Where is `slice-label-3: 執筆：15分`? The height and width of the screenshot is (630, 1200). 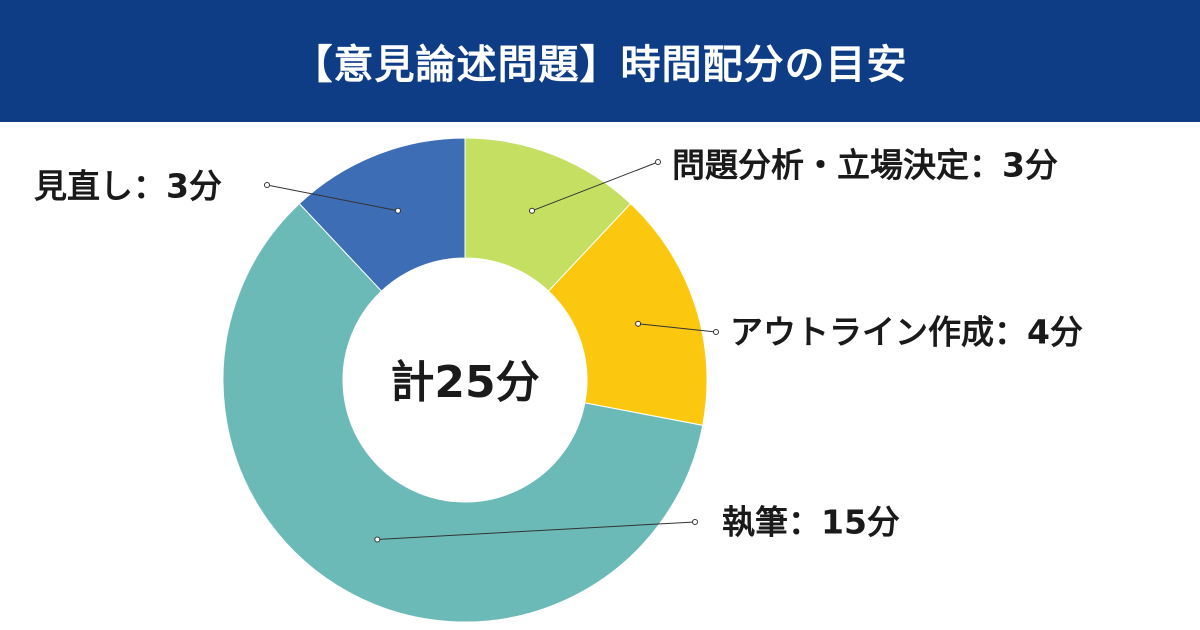
slice-label-3: 執筆：15分 is located at coordinates (811, 522).